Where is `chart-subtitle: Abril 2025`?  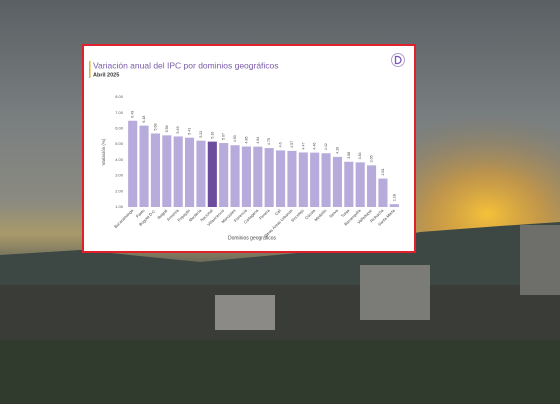 chart-subtitle: Abril 2025 is located at coordinates (106, 75).